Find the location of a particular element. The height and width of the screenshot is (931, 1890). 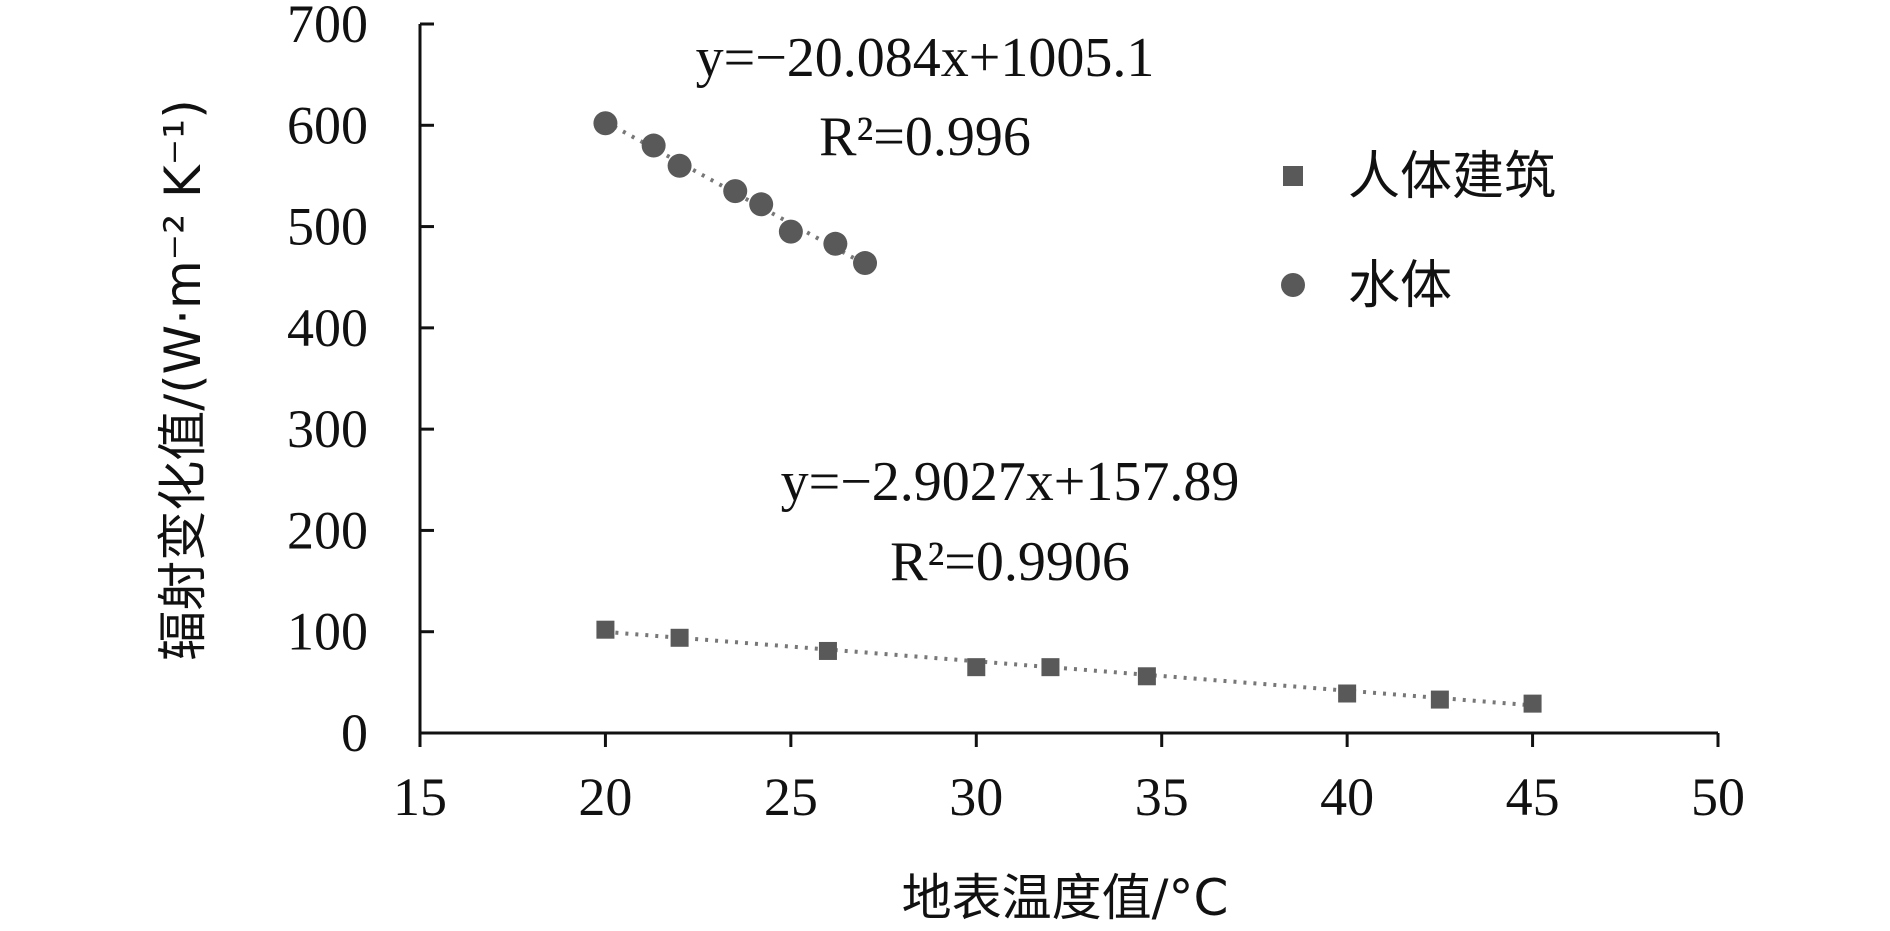

y-tick-label: 300 is located at coordinates (327, 429).